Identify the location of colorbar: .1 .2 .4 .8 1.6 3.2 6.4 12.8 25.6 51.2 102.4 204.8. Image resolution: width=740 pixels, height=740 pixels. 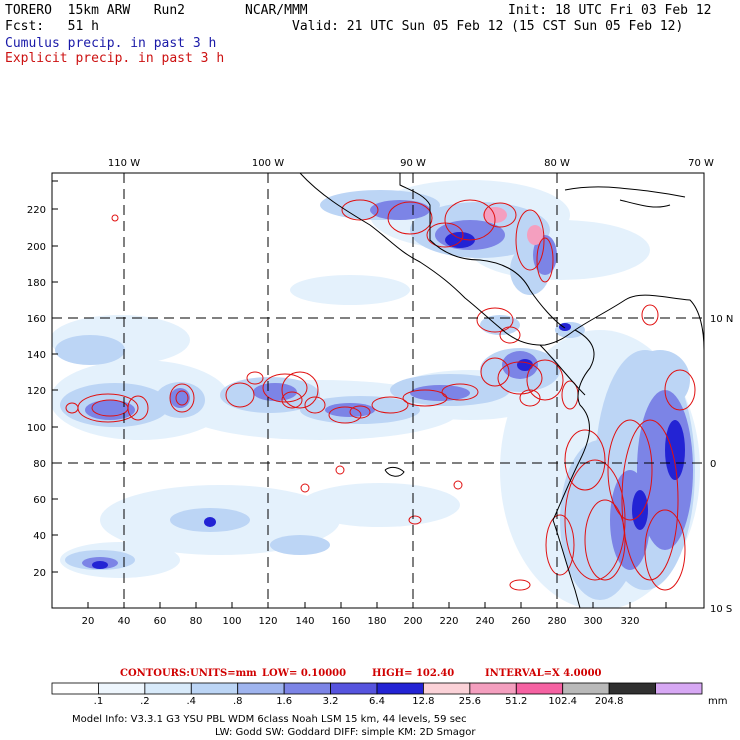
(377, 694).